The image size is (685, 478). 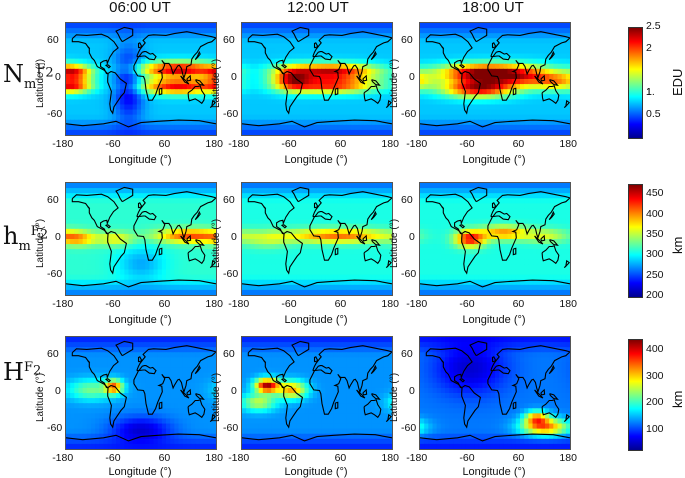 I want to click on heatmap-svg, so click(x=317, y=239).